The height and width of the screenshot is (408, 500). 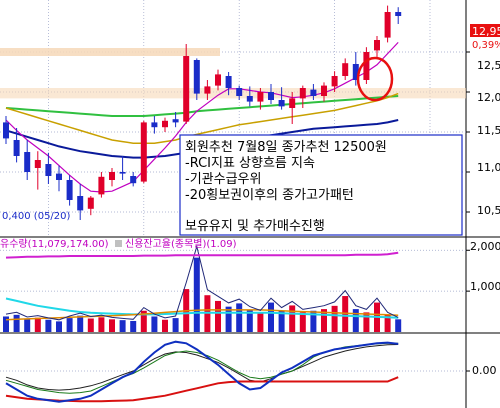 I want to click on annotation-line-2: -RCI지표 상향흐름 지속, so click(x=250, y=163).